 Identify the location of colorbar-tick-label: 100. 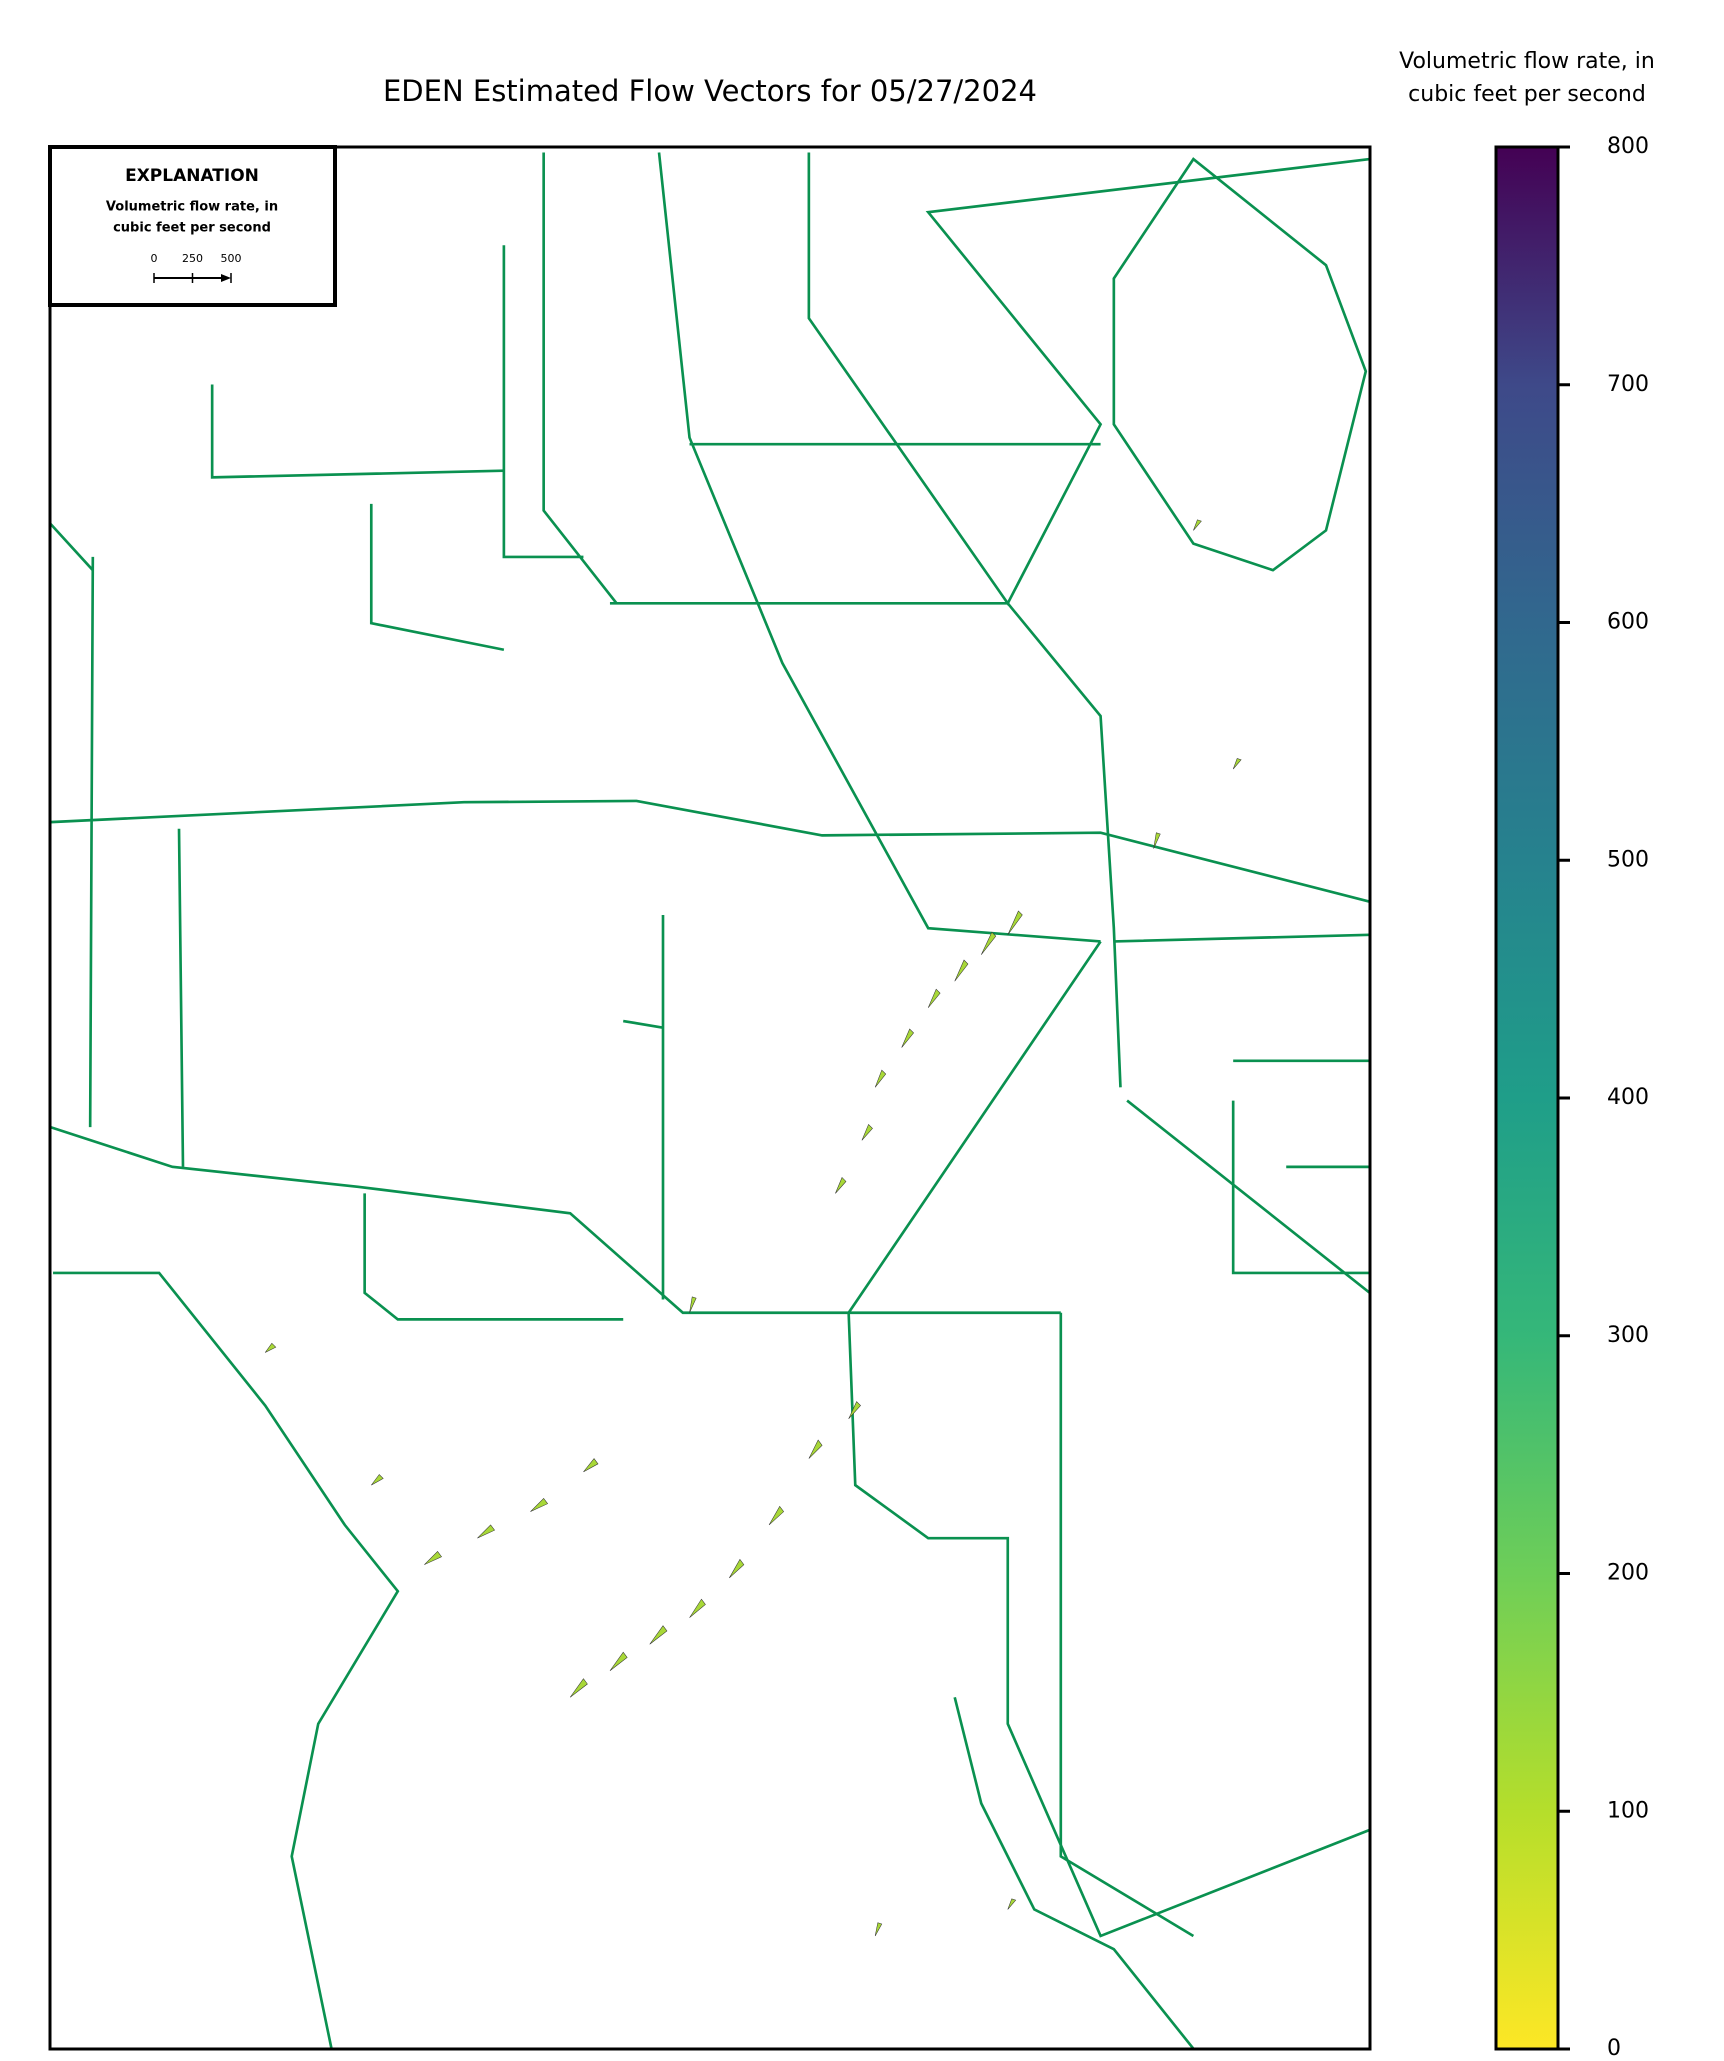
(1628, 1810).